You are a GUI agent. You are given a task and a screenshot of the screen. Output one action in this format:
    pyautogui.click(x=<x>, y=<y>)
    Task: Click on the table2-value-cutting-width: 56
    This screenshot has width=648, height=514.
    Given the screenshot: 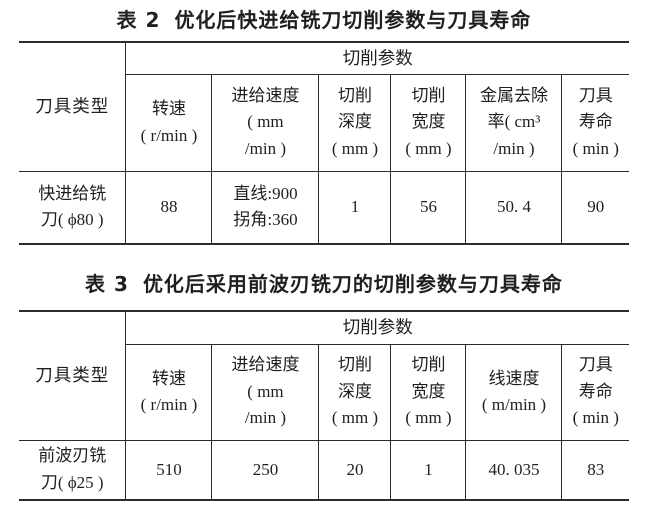 What is the action you would take?
    pyautogui.click(x=428, y=207)
    